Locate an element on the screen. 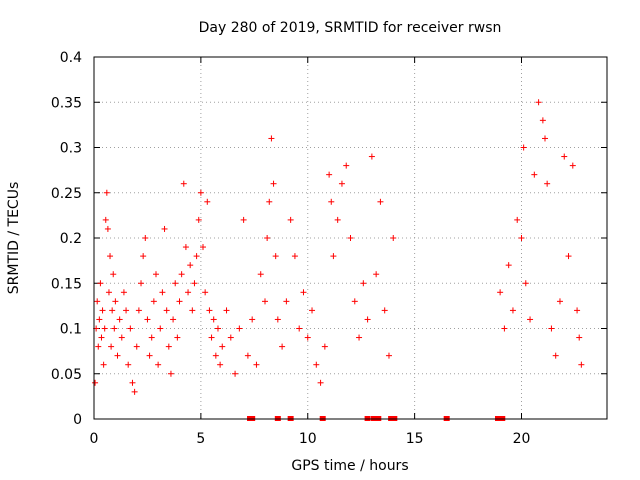 This screenshot has height=480, width=640. y-tick-label: 0.35 is located at coordinates (66, 103).